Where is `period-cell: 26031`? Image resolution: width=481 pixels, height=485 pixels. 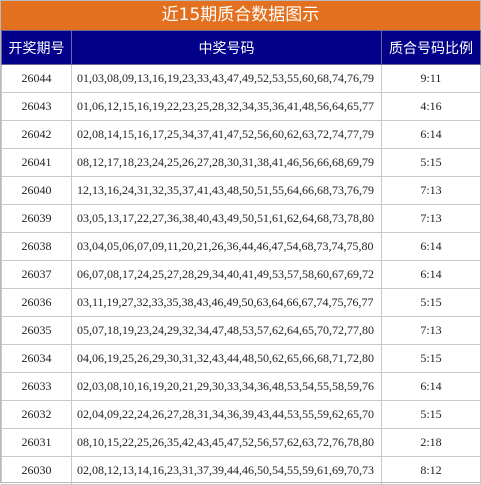 period-cell: 26031 is located at coordinates (36, 442).